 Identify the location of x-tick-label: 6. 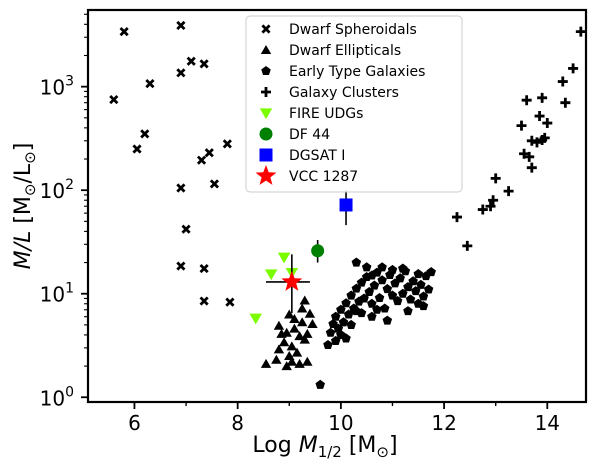
(134, 423).